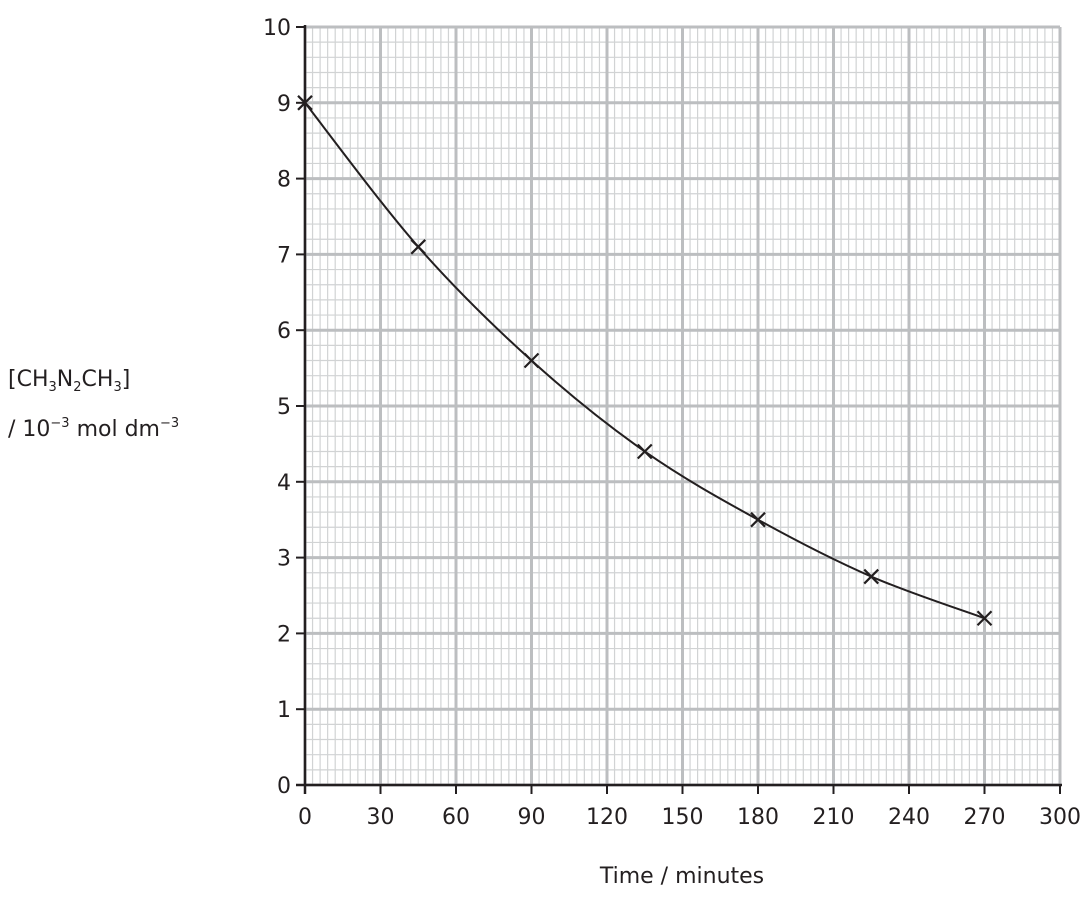 Image resolution: width=1090 pixels, height=897 pixels. Describe the element at coordinates (69, 381) in the screenshot. I see `y-axis-label-line1: [CH3N2CH3]` at that location.